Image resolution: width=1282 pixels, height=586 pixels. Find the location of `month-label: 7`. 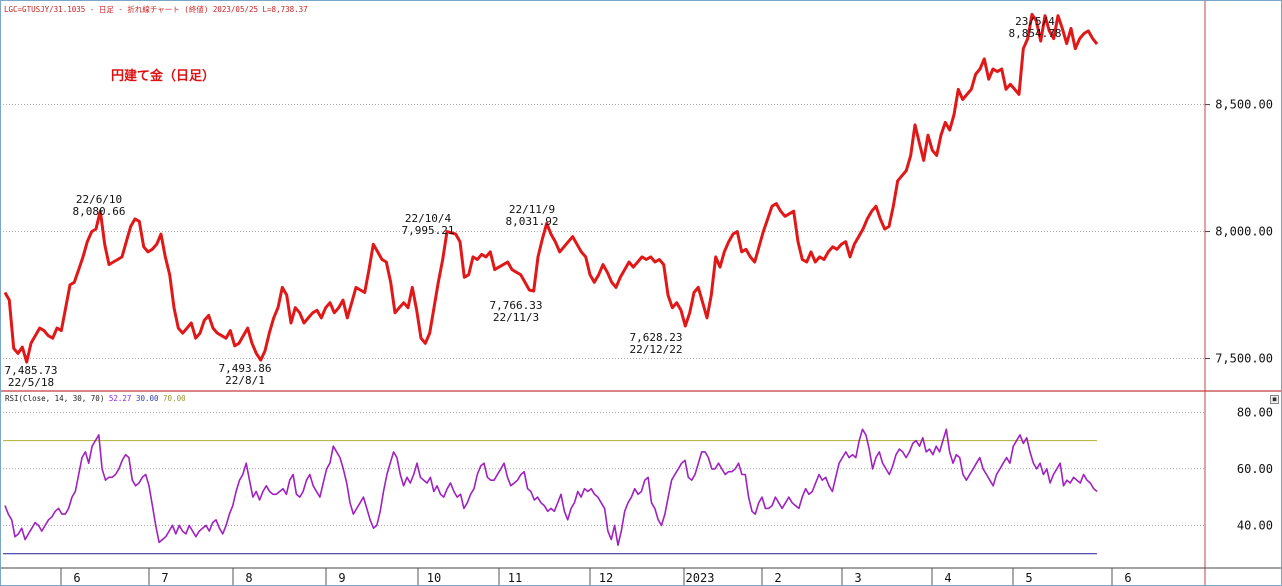

month-label: 7 is located at coordinates (164, 578).